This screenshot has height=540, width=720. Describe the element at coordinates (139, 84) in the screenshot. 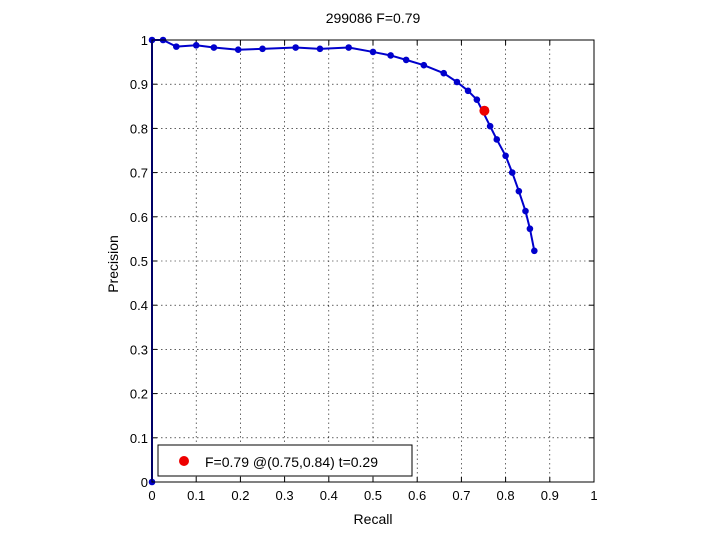

I see `y-tick-label: 0.9` at that location.